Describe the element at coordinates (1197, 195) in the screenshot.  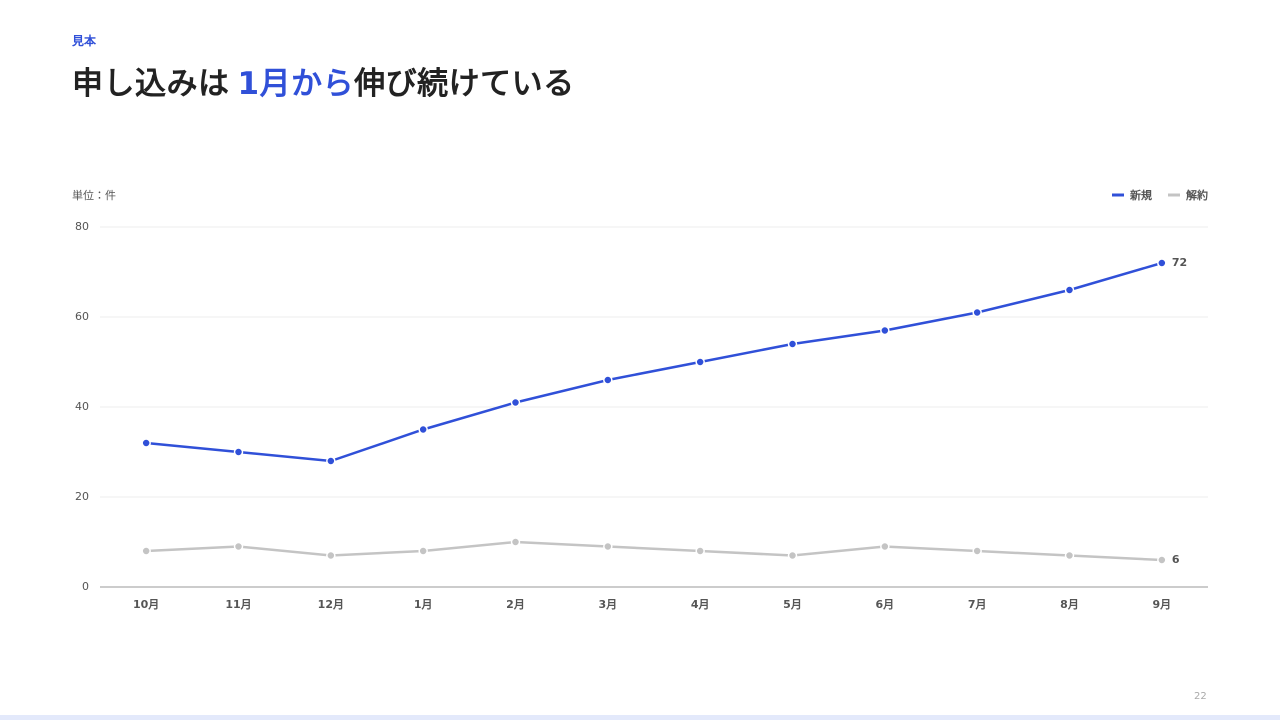
I see `legend-label: 解約` at that location.